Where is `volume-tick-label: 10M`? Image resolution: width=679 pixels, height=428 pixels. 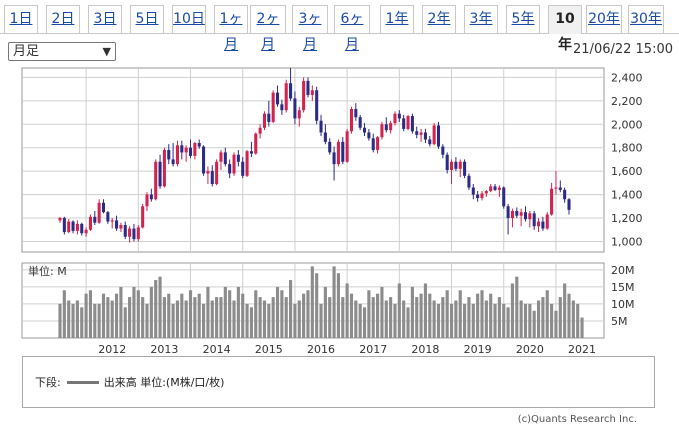 volume-tick-label: 10M is located at coordinates (623, 304).